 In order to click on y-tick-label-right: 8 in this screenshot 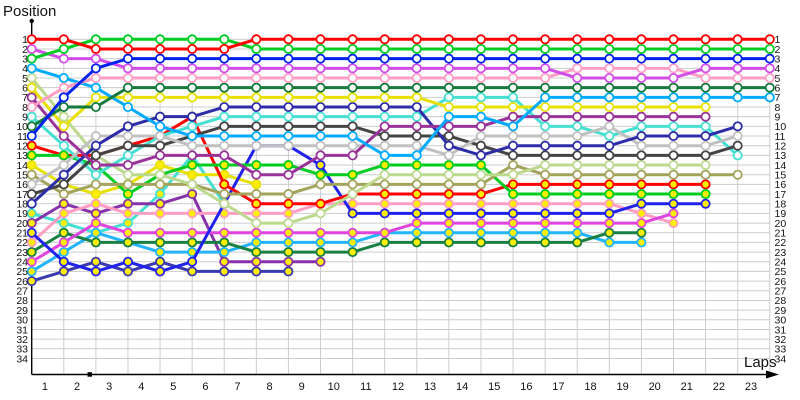, I will do `click(778, 108)`.